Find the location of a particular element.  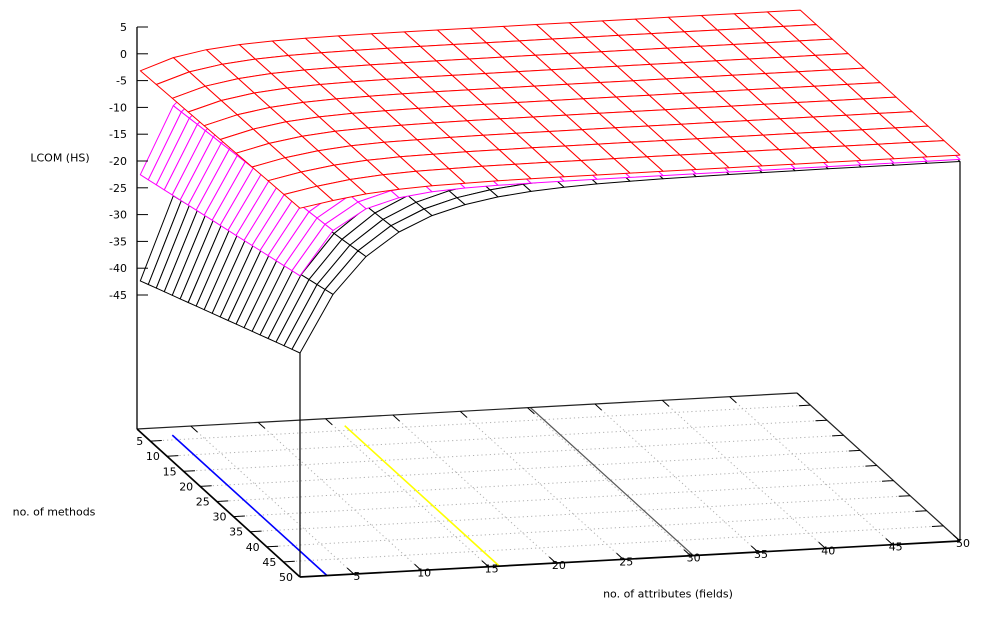

z-axis-title: LCOM (HS) is located at coordinates (60, 158).